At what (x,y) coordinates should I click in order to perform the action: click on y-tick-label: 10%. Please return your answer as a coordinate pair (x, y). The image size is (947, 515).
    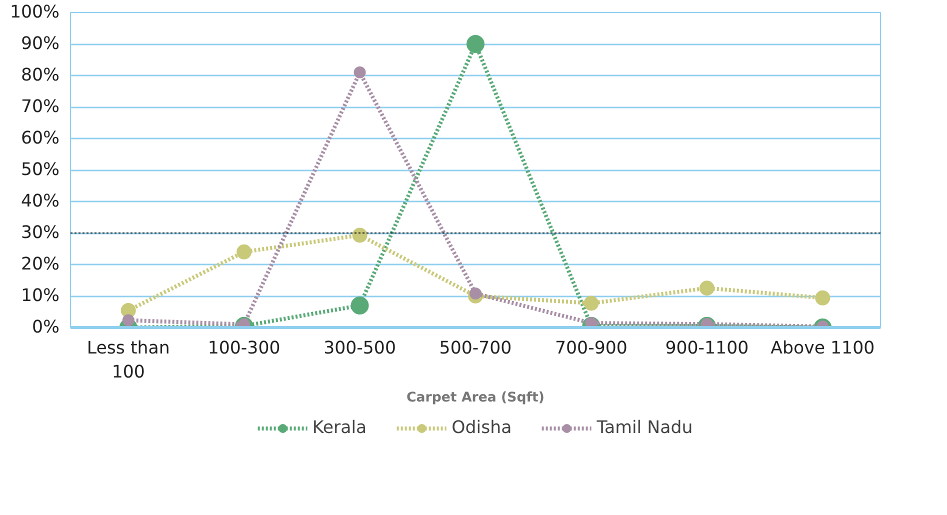
    Looking at the image, I should click on (40, 296).